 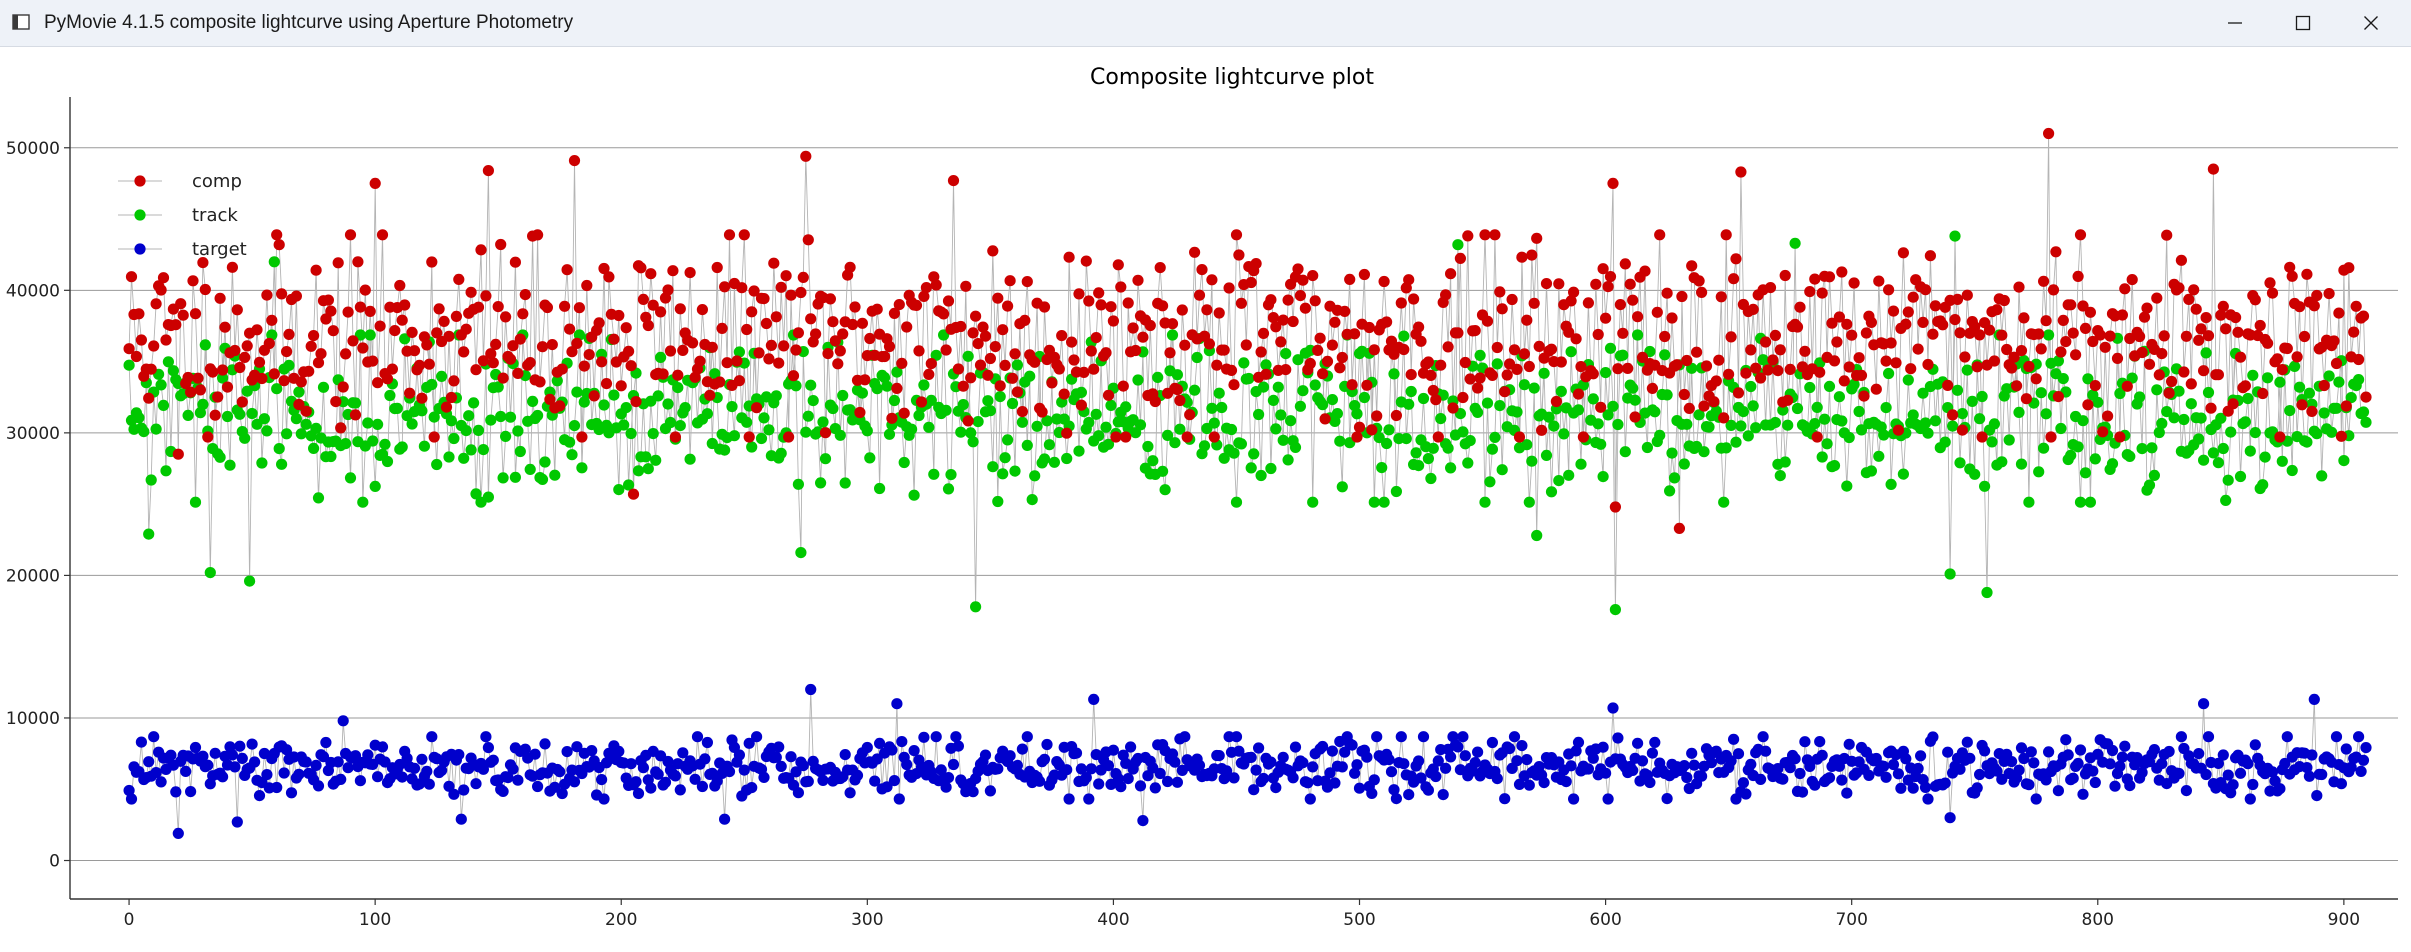 What do you see at coordinates (2235, 23) in the screenshot?
I see `minimize-button` at bounding box center [2235, 23].